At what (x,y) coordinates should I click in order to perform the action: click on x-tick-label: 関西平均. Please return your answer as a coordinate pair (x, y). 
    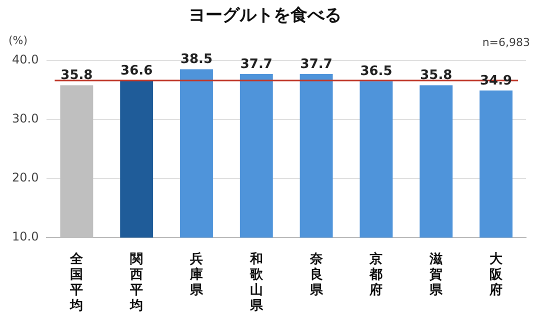
    Looking at the image, I should click on (136, 283).